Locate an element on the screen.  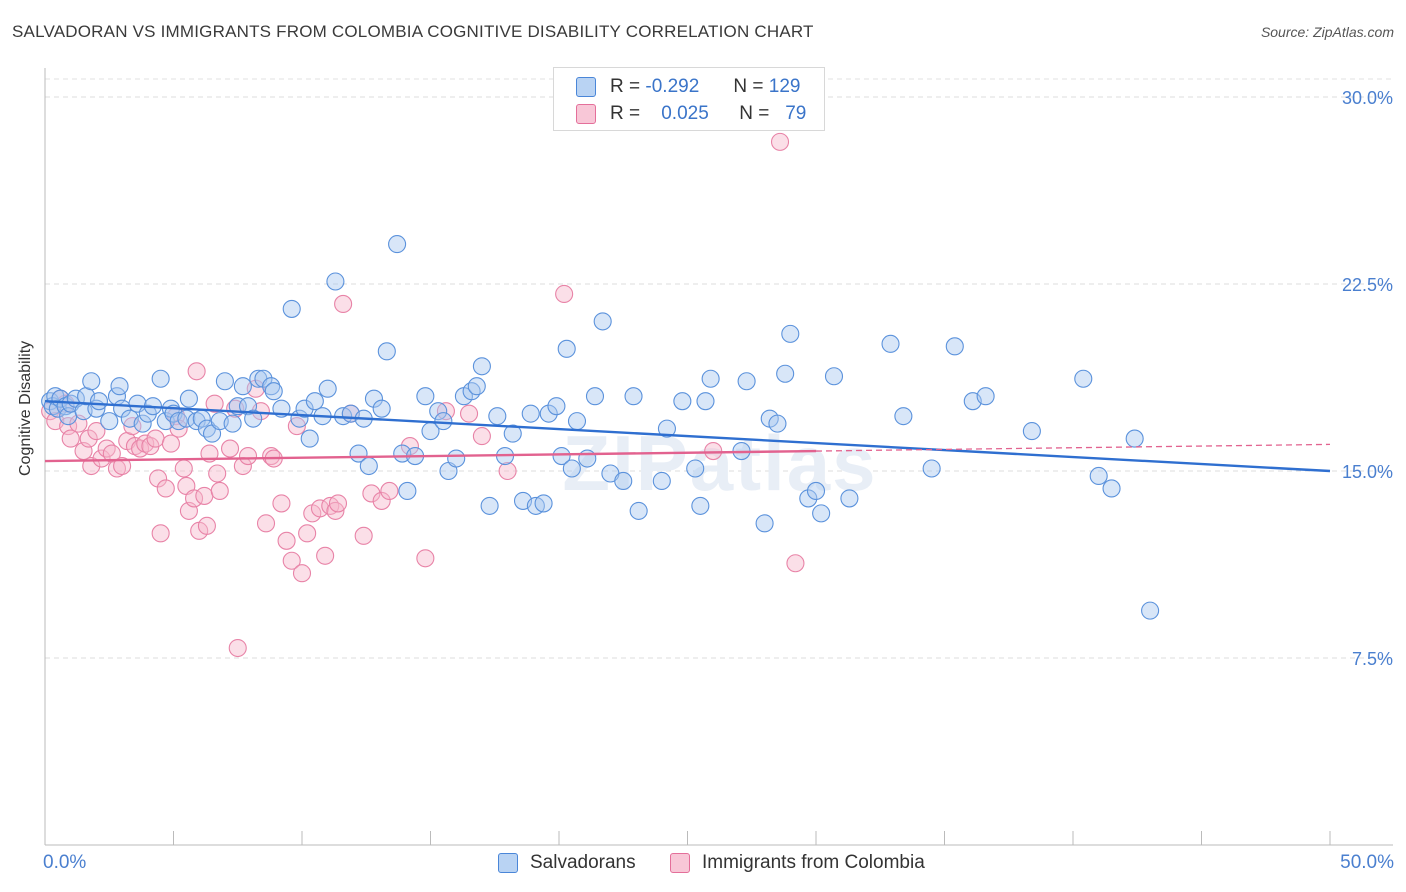
legend-r-value: 0.025 is located at coordinates (685, 113).